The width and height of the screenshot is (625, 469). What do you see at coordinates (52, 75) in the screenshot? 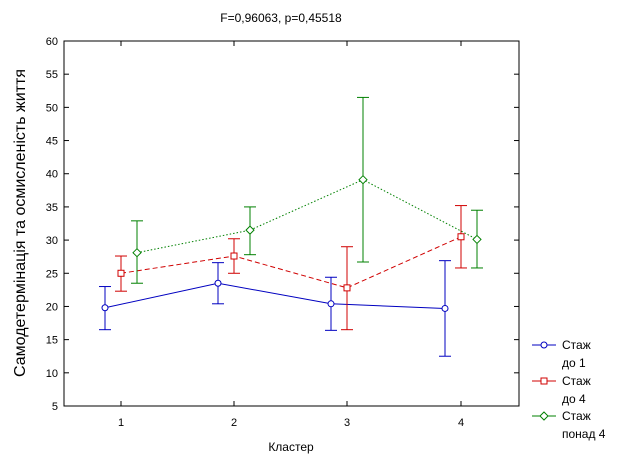
I see `y-tick-label: 55` at bounding box center [52, 75].